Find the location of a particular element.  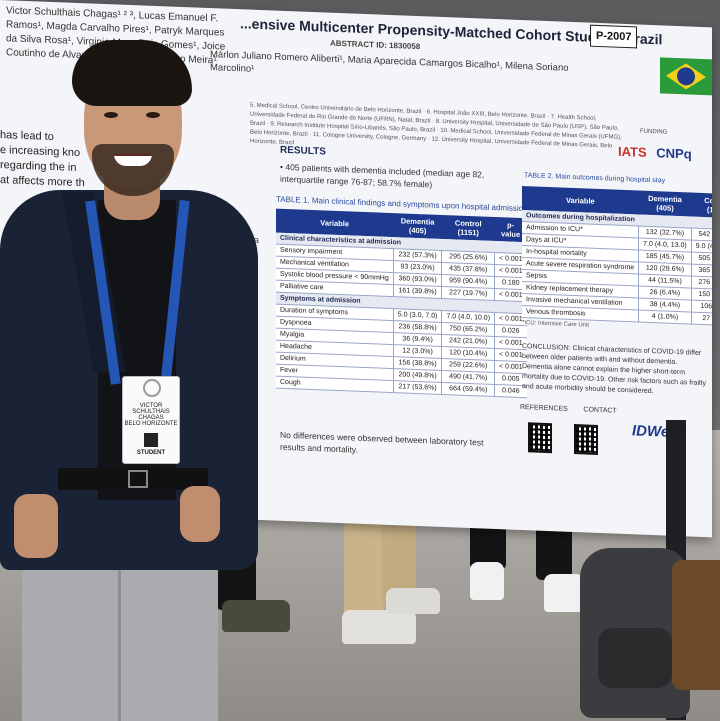

table-cell: 4 (1.0%) is located at coordinates (665, 317).